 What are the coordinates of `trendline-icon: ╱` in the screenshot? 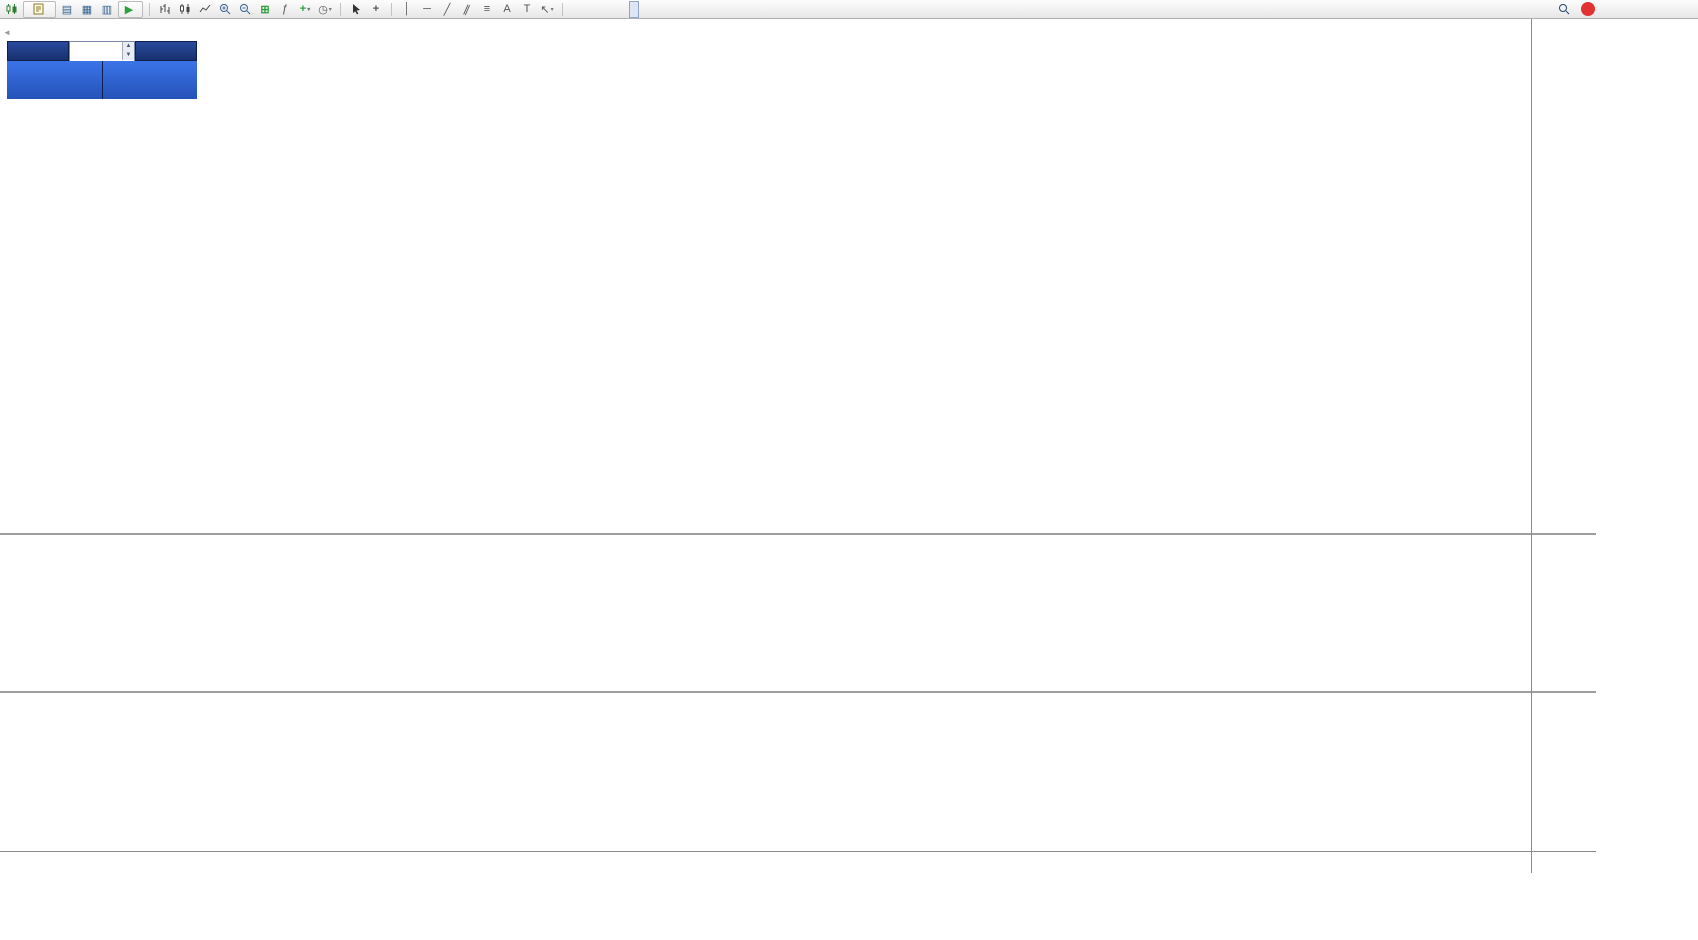 It's located at (447, 9).